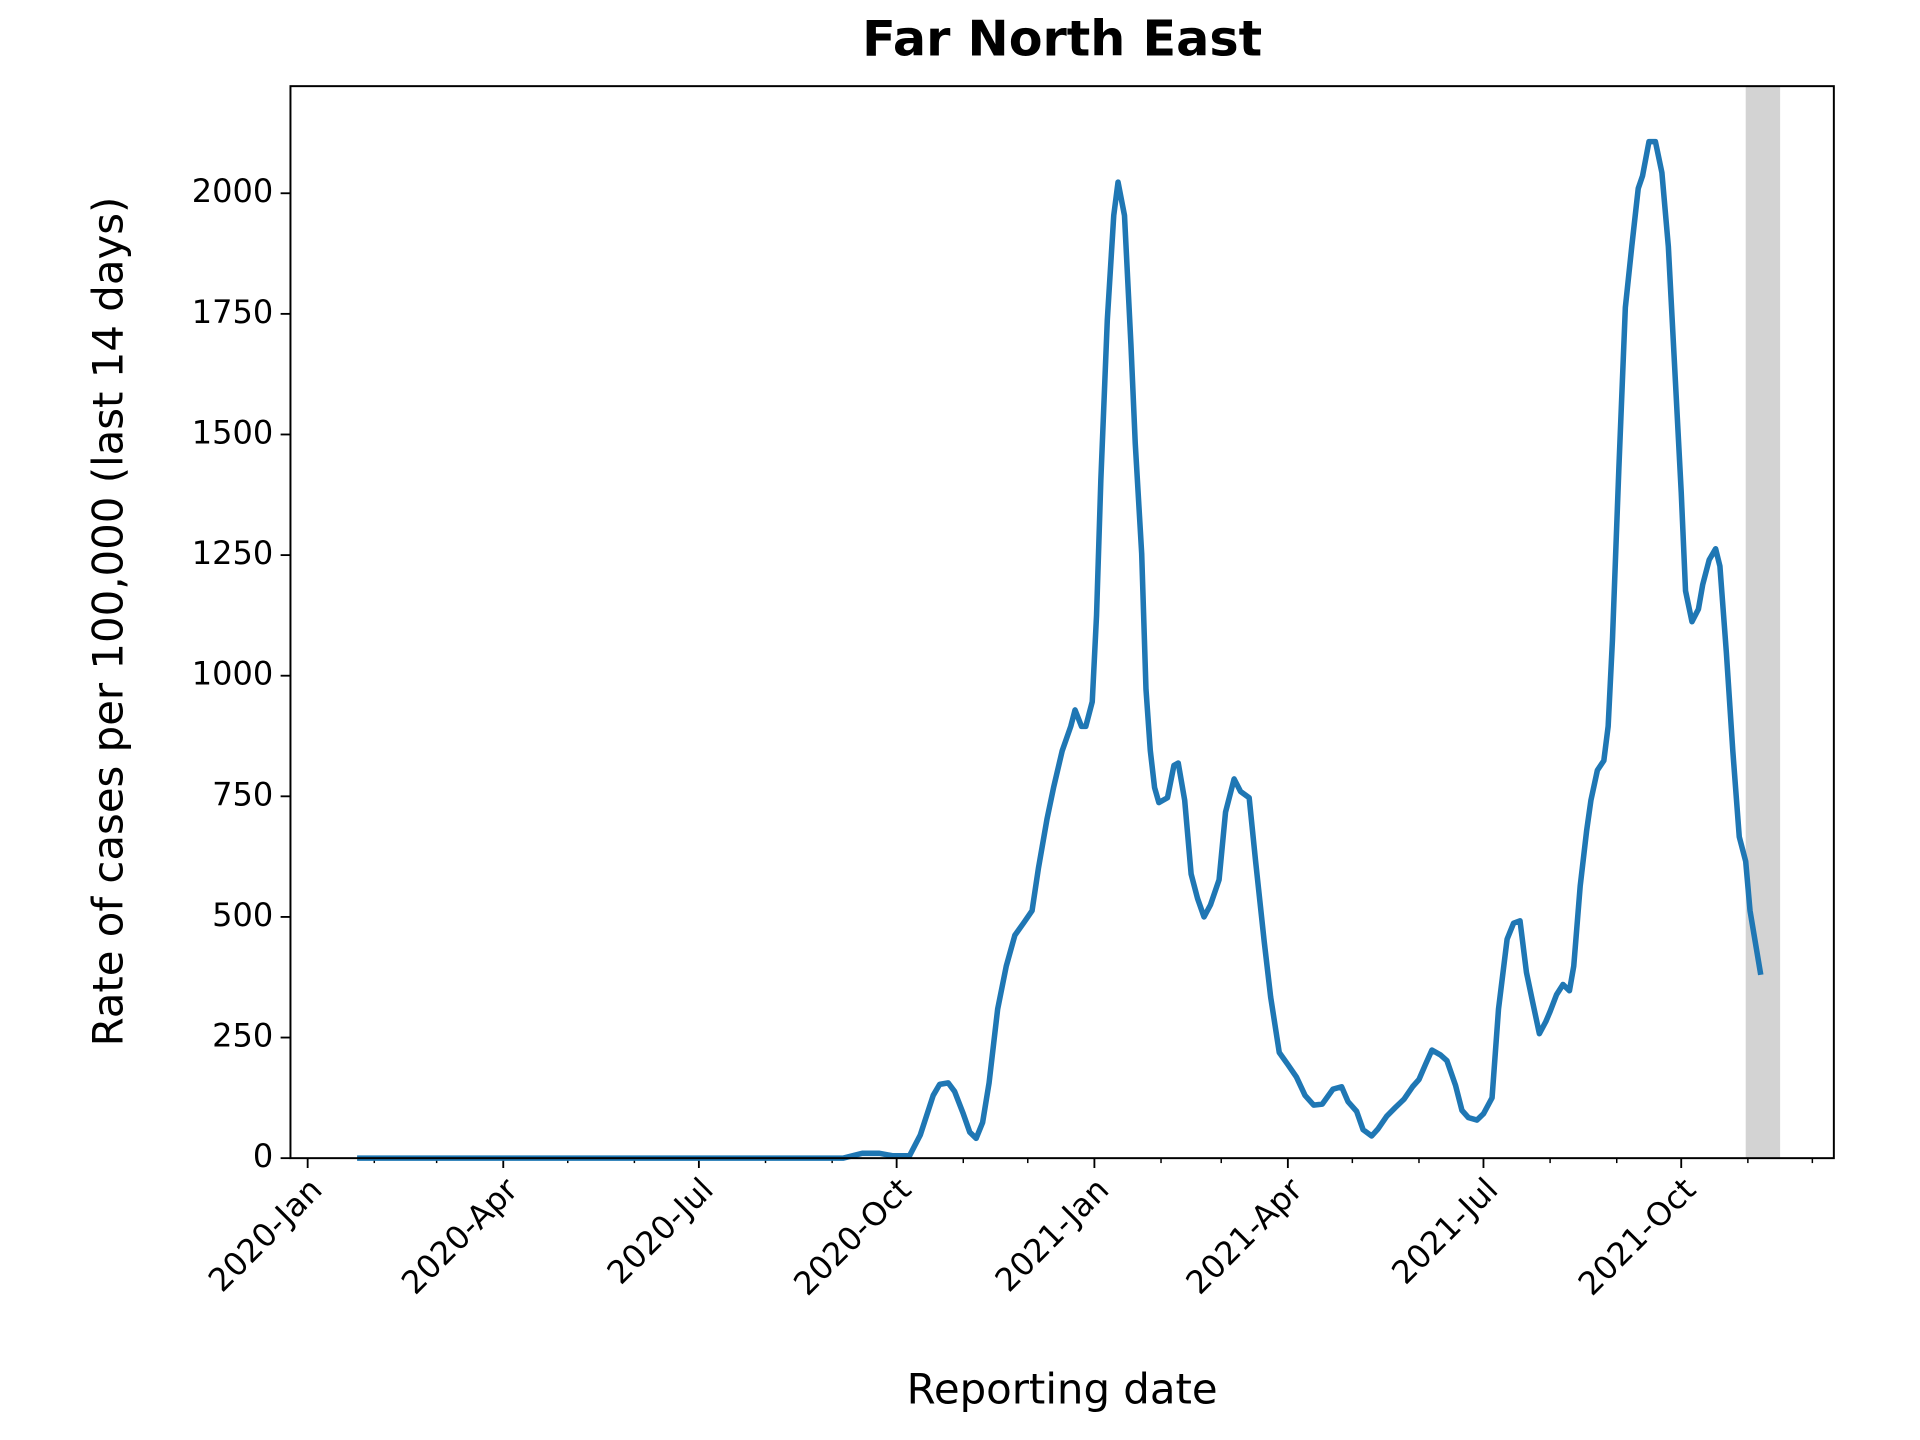  I want to click on x-tick-label: 2020-Jul, so click(660, 1230).